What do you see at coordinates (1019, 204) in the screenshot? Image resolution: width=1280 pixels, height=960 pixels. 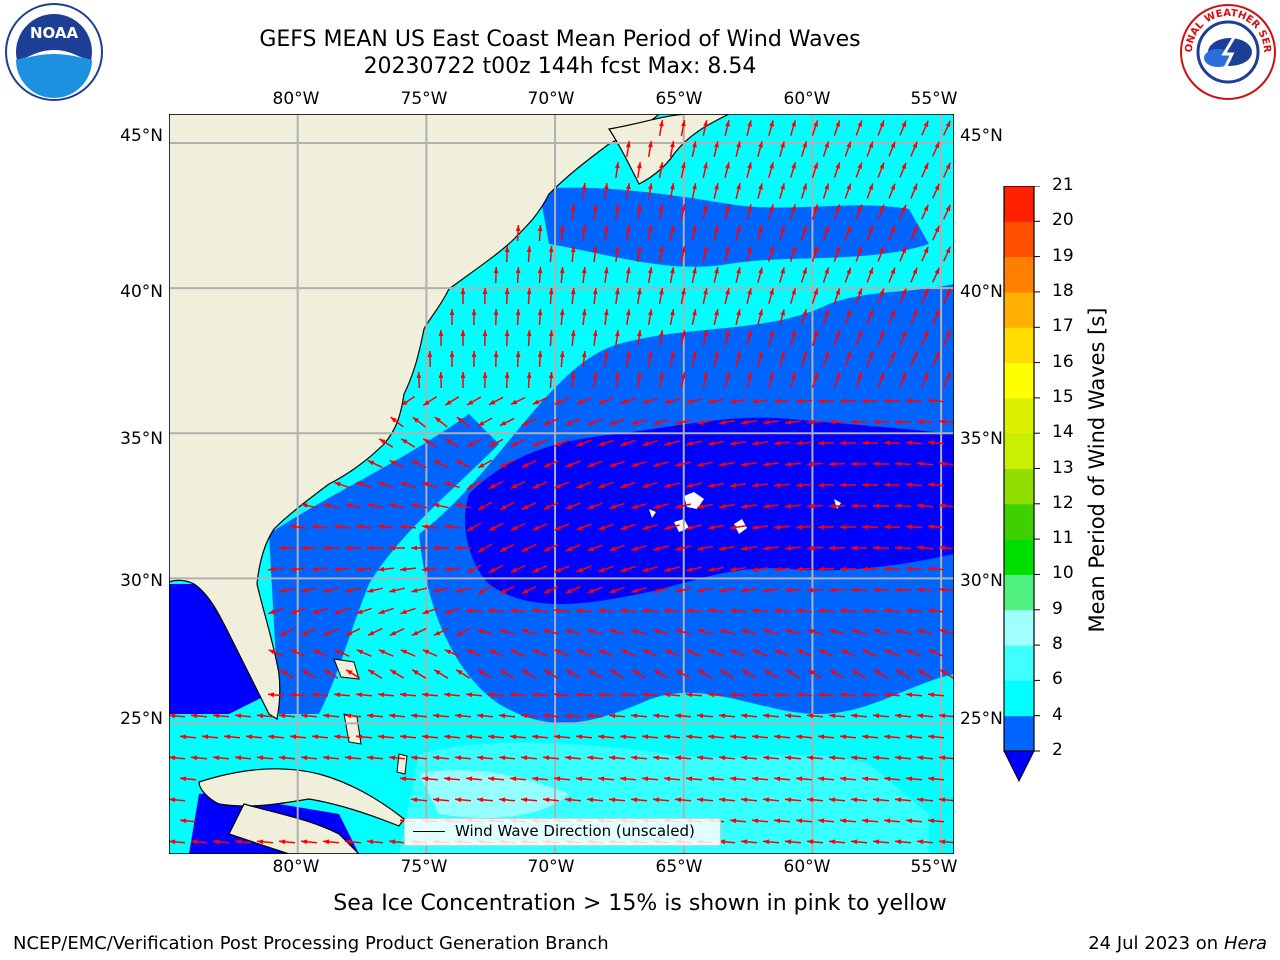 I see `colorbar-band` at bounding box center [1019, 204].